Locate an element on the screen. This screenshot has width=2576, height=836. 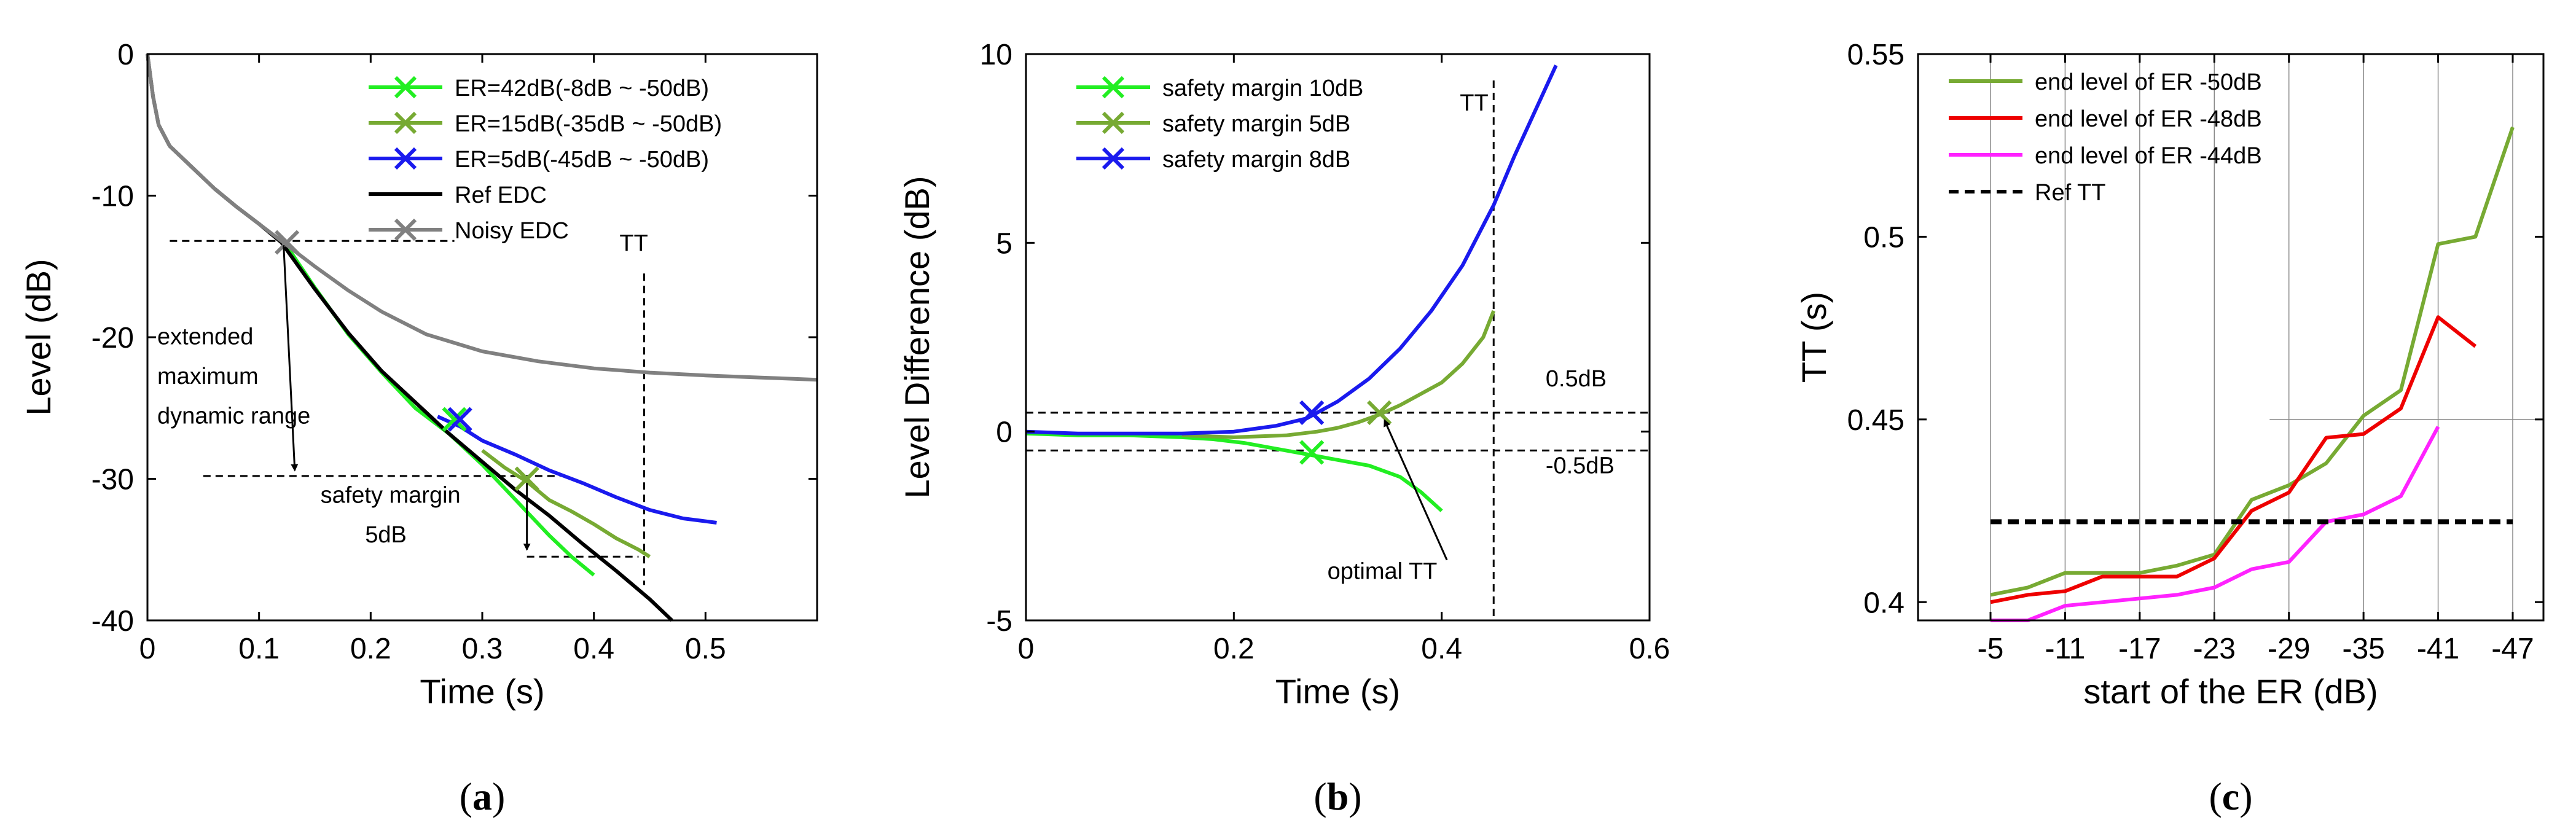
lower-line-label: -0.5dB is located at coordinates (1580, 466).